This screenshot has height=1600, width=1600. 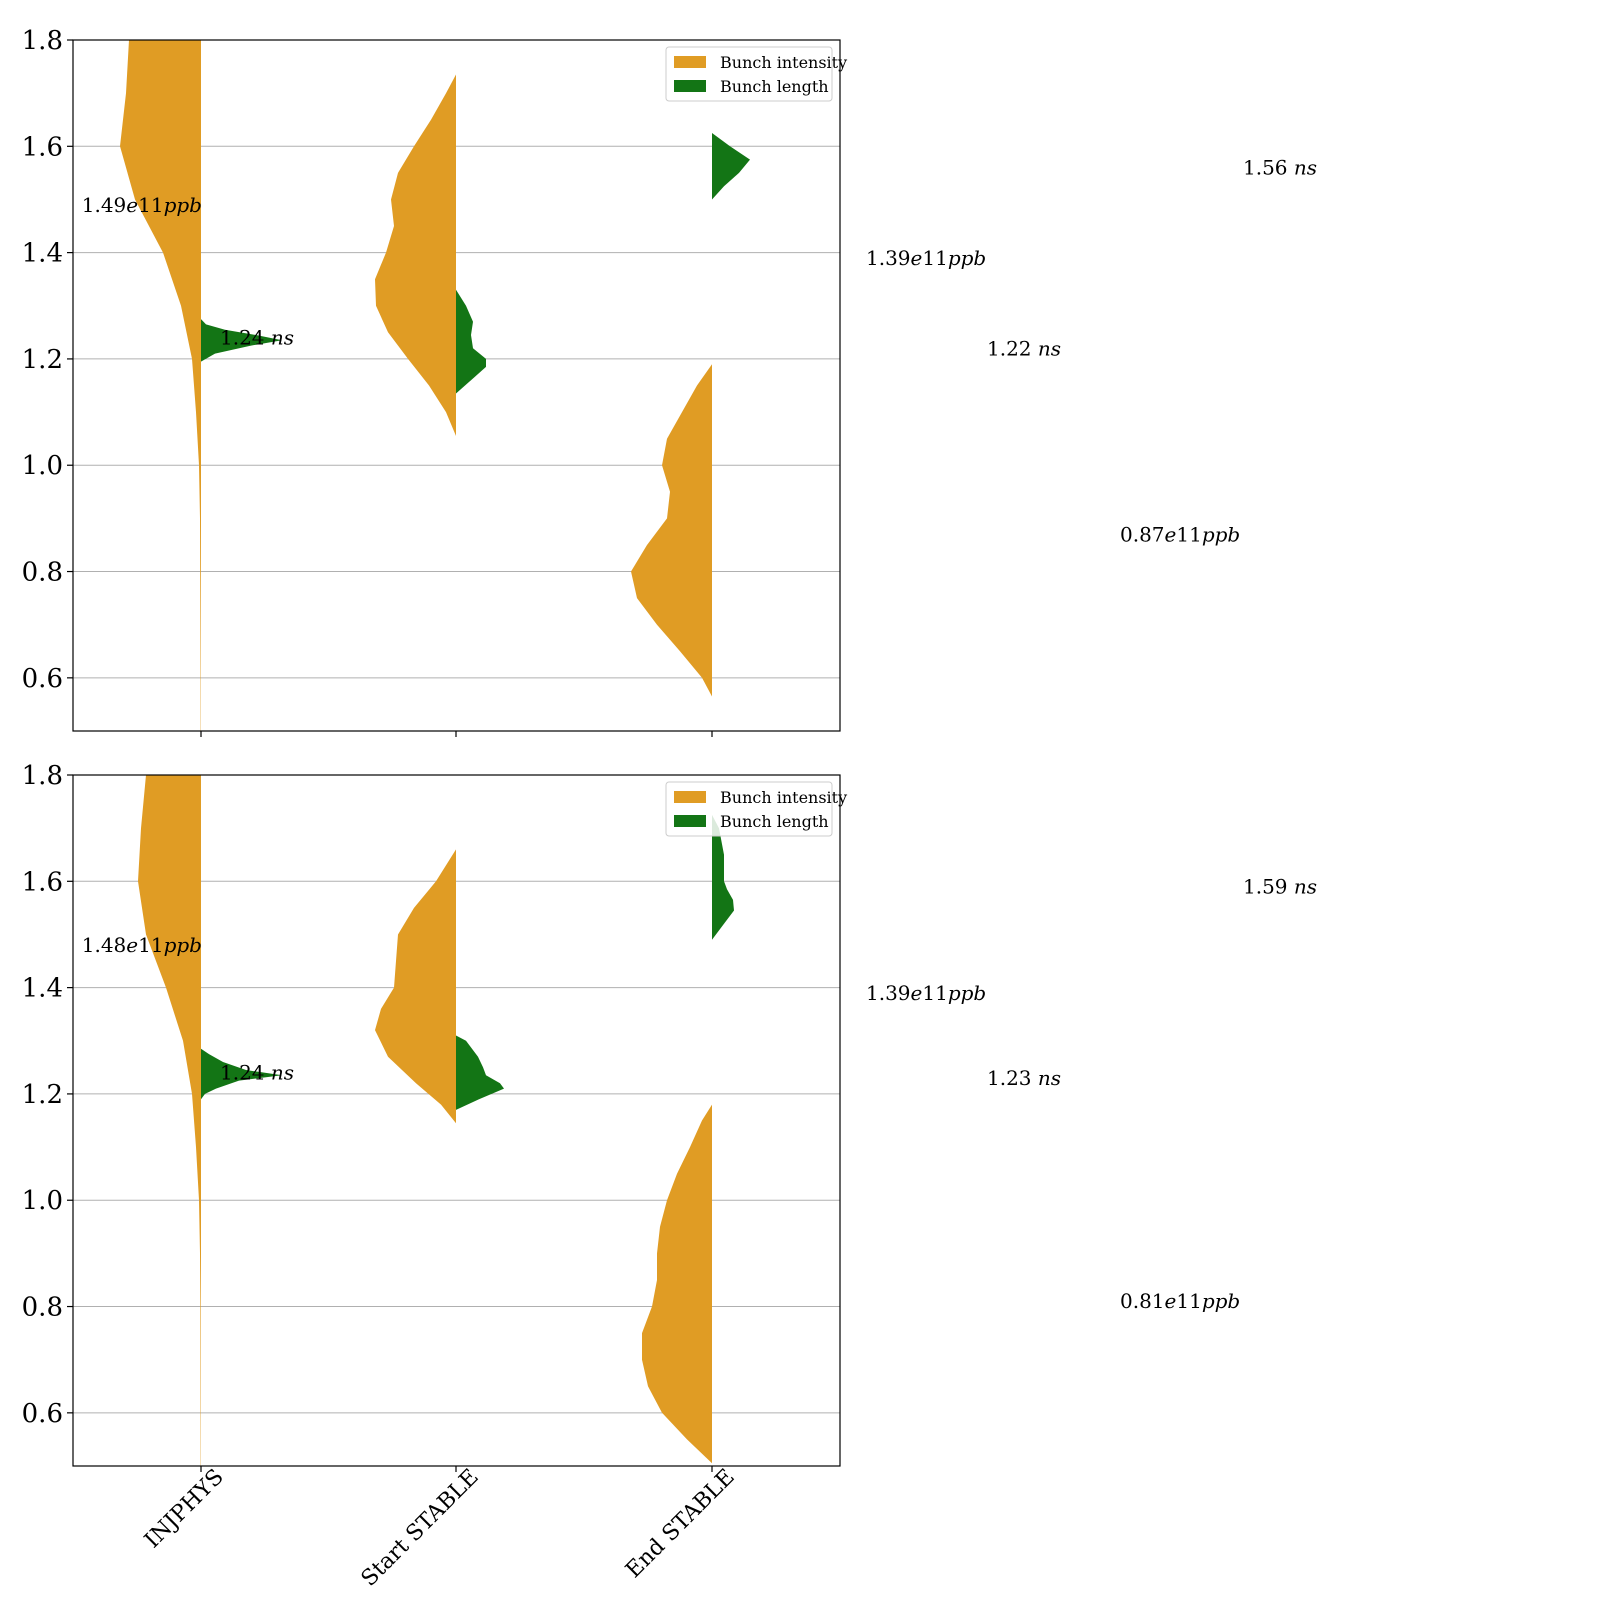 What do you see at coordinates (1024, 1078) in the screenshot?
I see `value-annotation: 1.23 ns` at bounding box center [1024, 1078].